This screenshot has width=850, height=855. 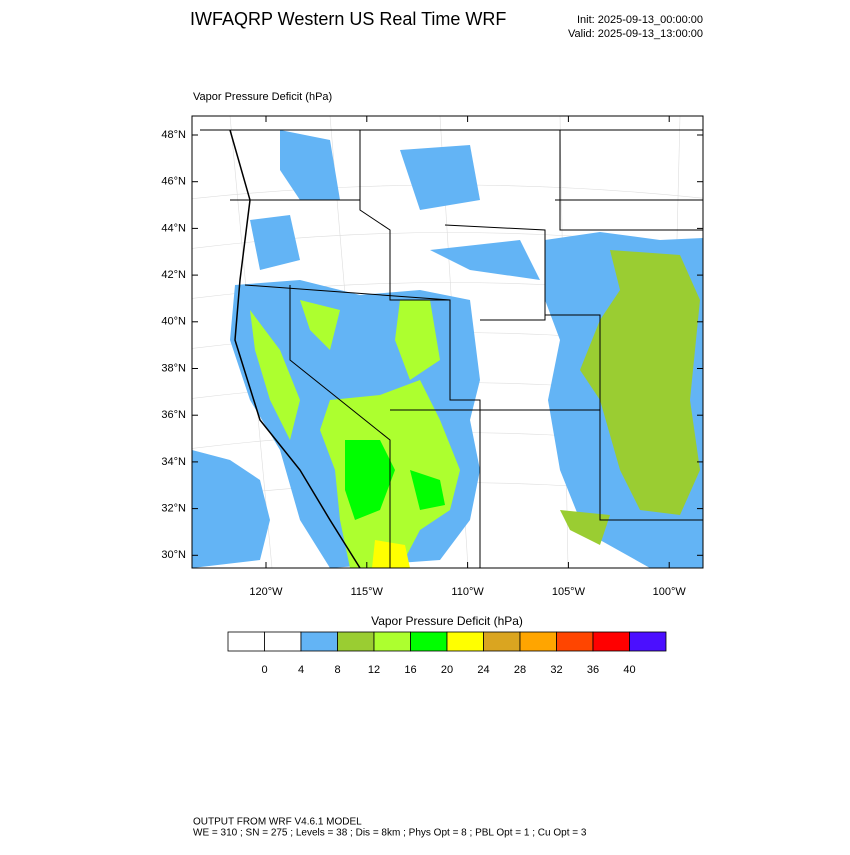 What do you see at coordinates (173, 182) in the screenshot?
I see `lat-label: 46°N` at bounding box center [173, 182].